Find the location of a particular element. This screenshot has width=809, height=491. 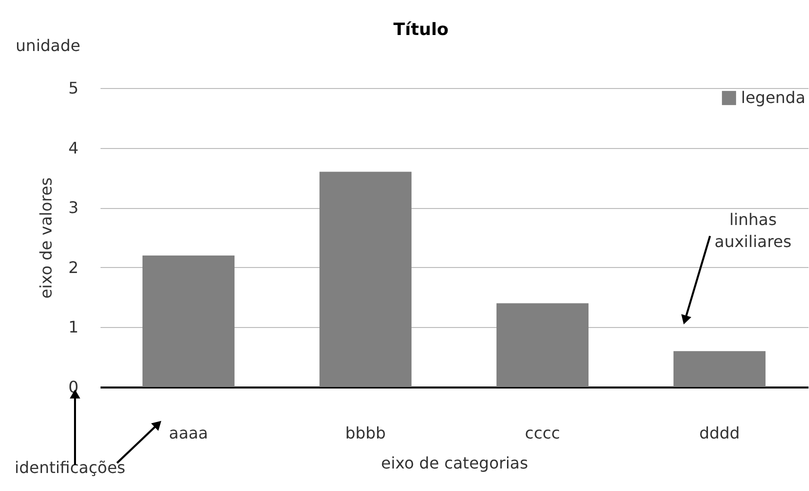

text: identificações is located at coordinates (70, 467).